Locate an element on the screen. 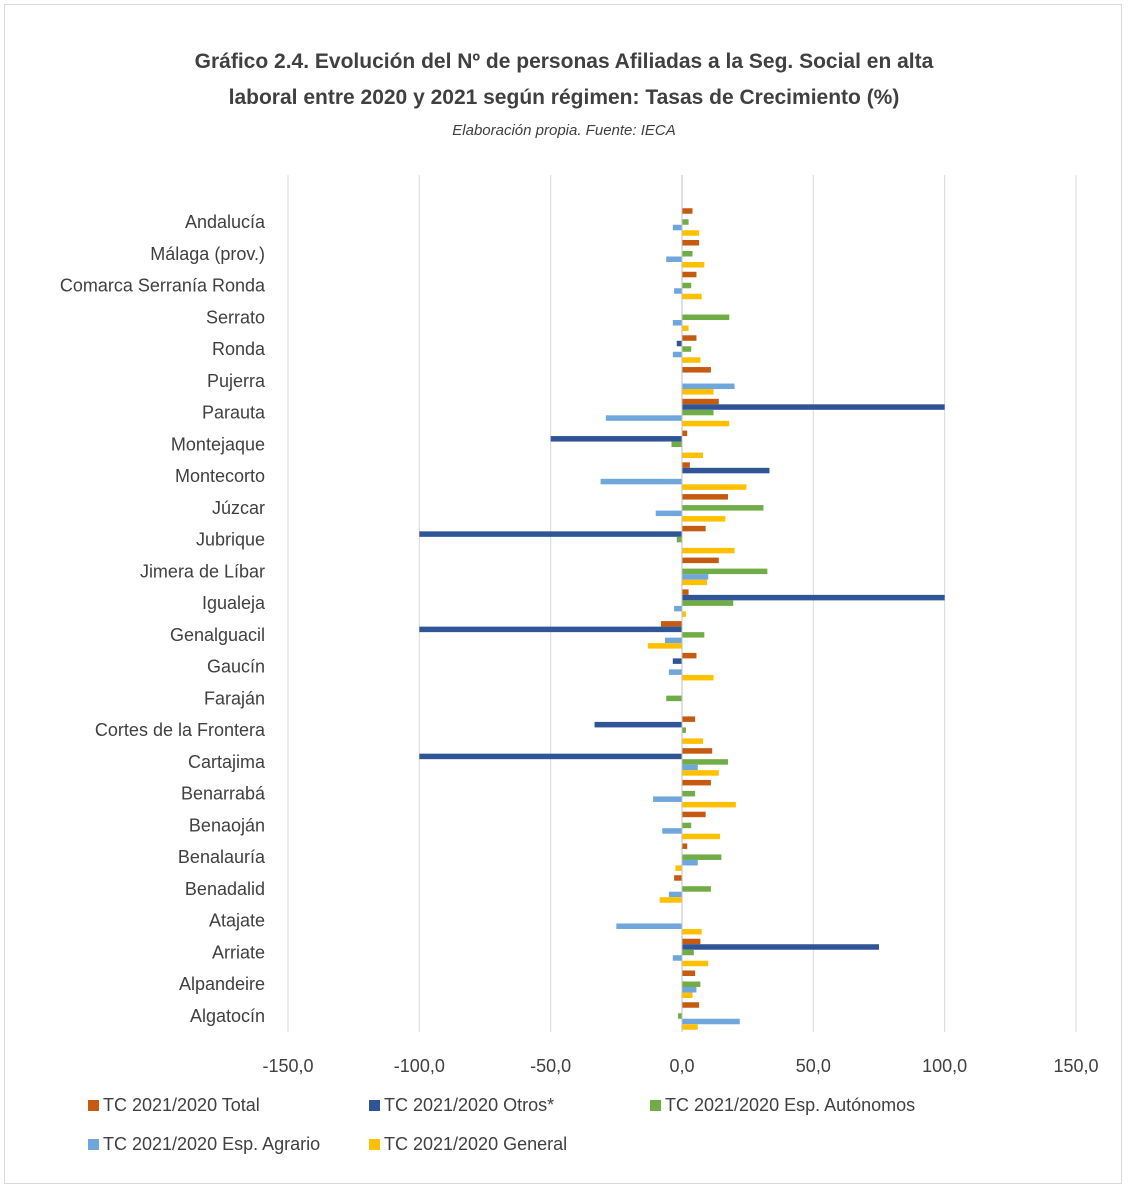 The width and height of the screenshot is (1128, 1189). legend-label: TC 2021/2020 General is located at coordinates (476, 1144).